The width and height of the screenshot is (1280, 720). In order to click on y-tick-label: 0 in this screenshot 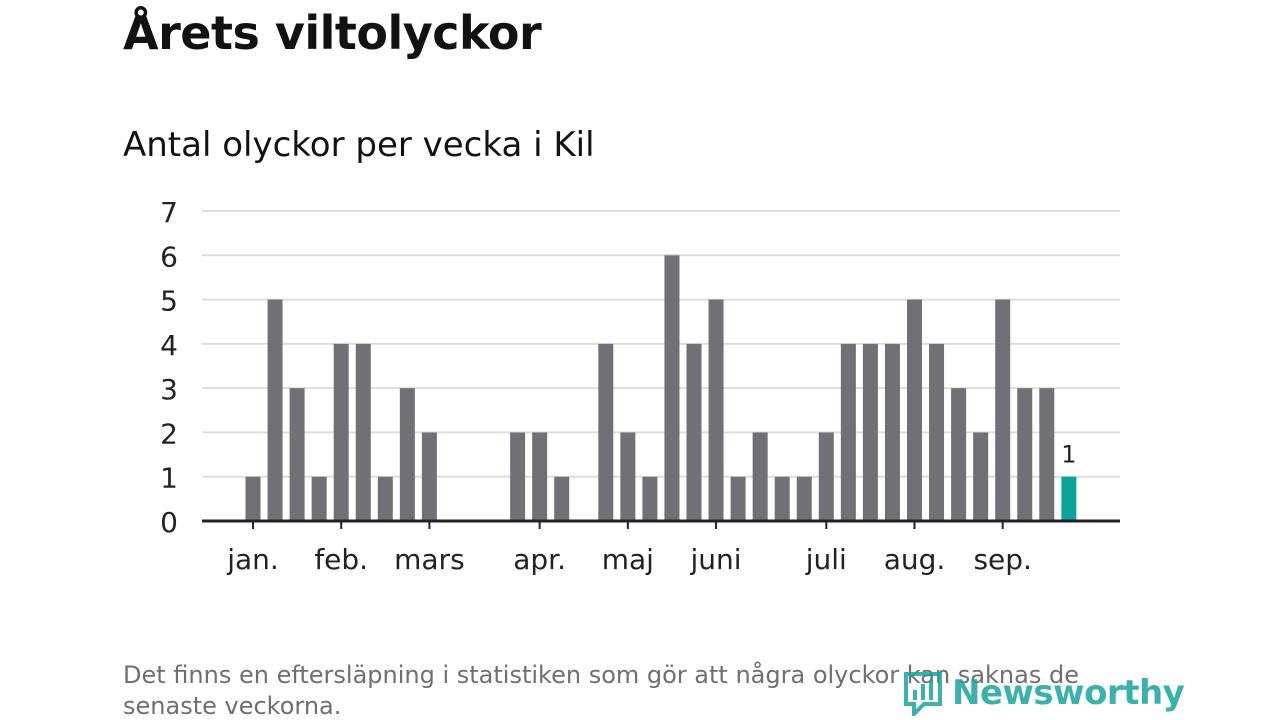, I will do `click(169, 522)`.